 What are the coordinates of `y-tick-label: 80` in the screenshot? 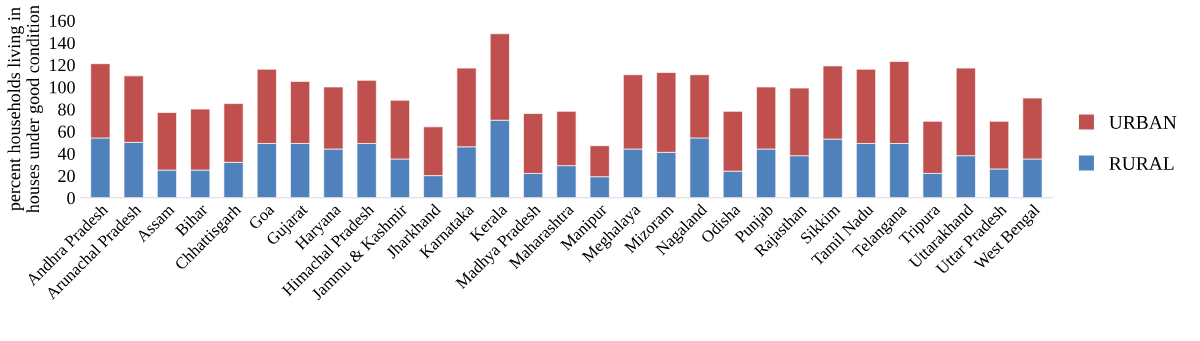 It's located at (66, 109).